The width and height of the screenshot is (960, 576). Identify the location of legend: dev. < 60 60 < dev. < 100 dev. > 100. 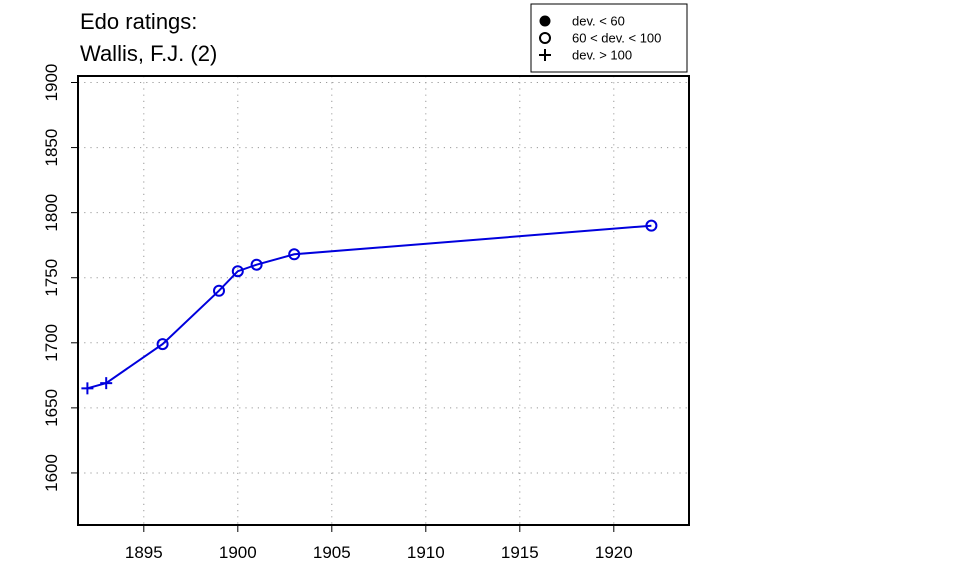
(609, 38).